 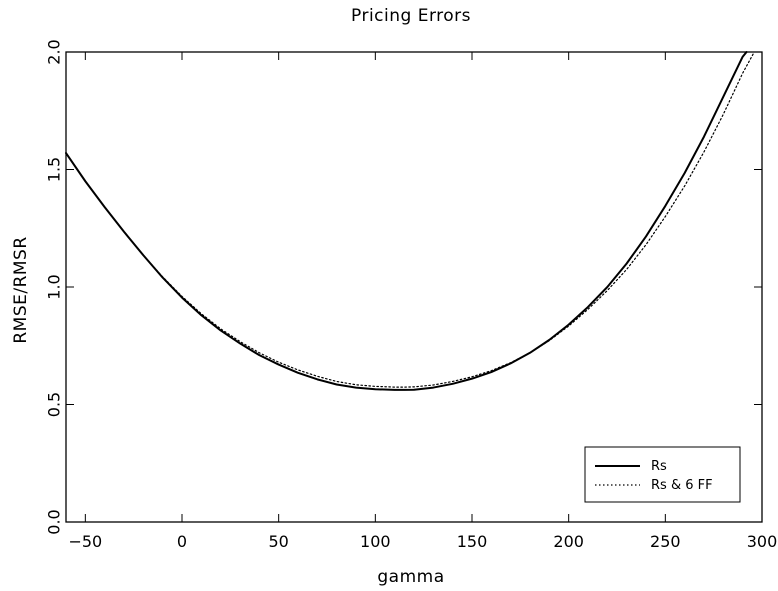 I want to click on y-tick-label: 2.0, so click(x=54, y=51).